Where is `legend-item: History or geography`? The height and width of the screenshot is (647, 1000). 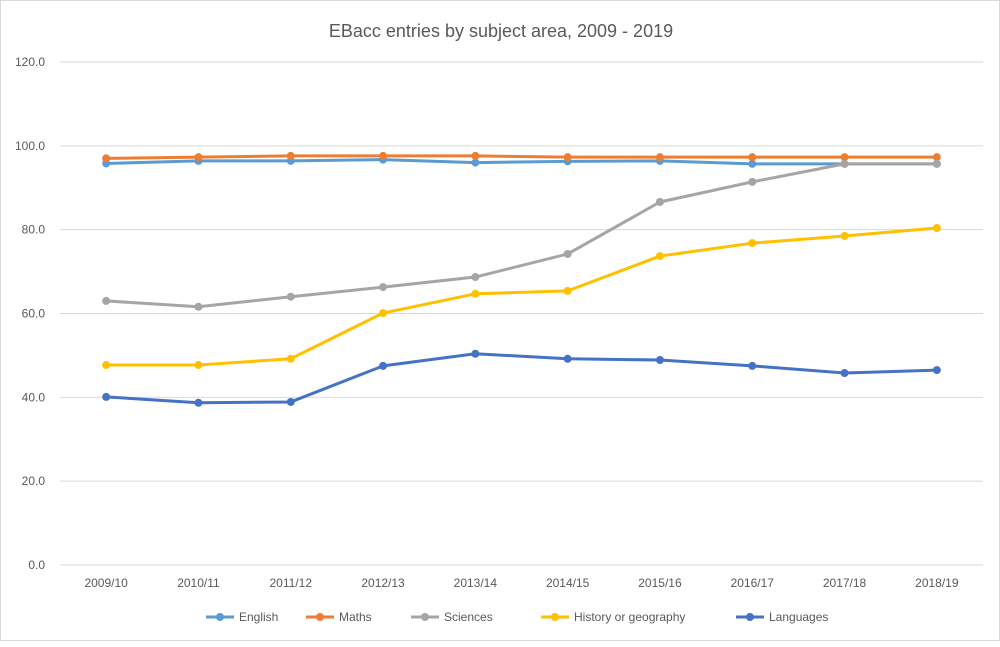
legend-item: History or geography is located at coordinates (613, 617).